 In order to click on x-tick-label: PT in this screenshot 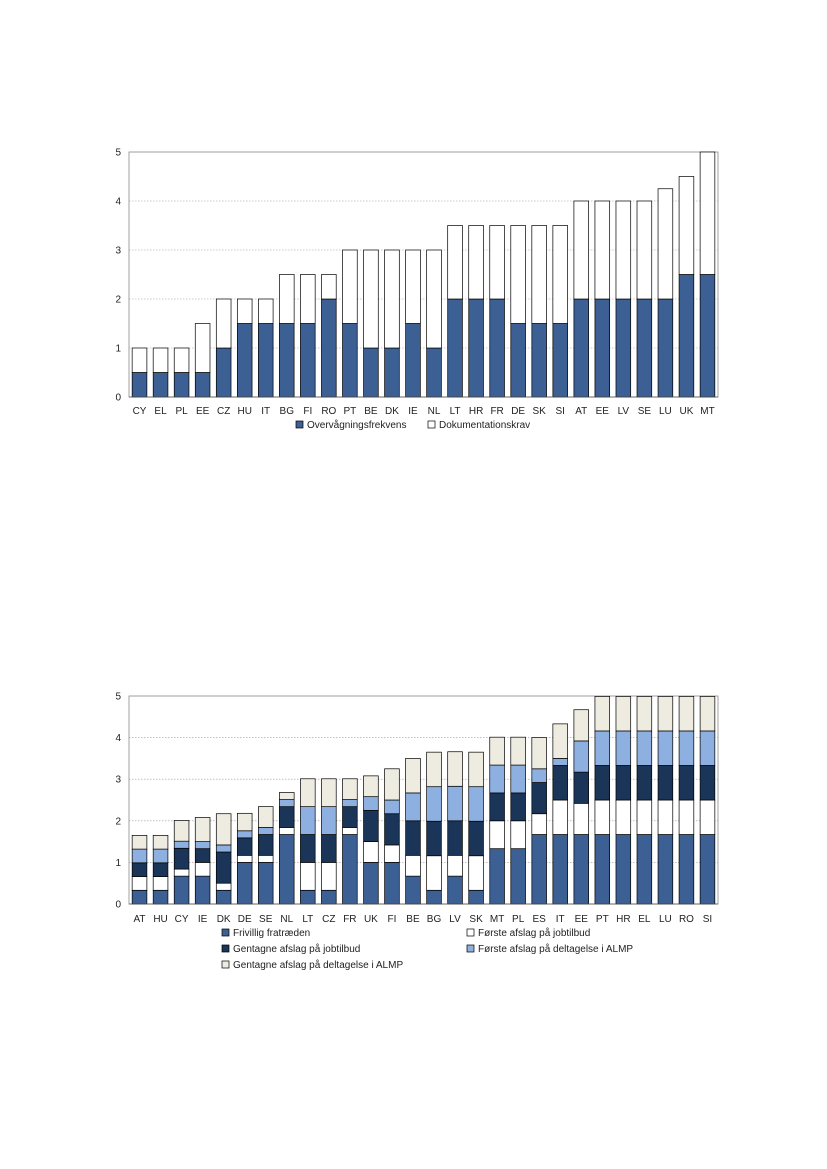, I will do `click(602, 919)`.